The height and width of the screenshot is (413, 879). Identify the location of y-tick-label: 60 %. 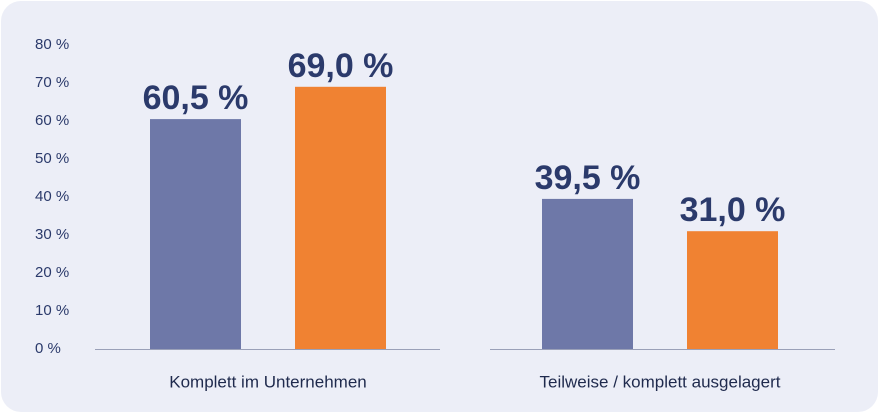
(52, 120).